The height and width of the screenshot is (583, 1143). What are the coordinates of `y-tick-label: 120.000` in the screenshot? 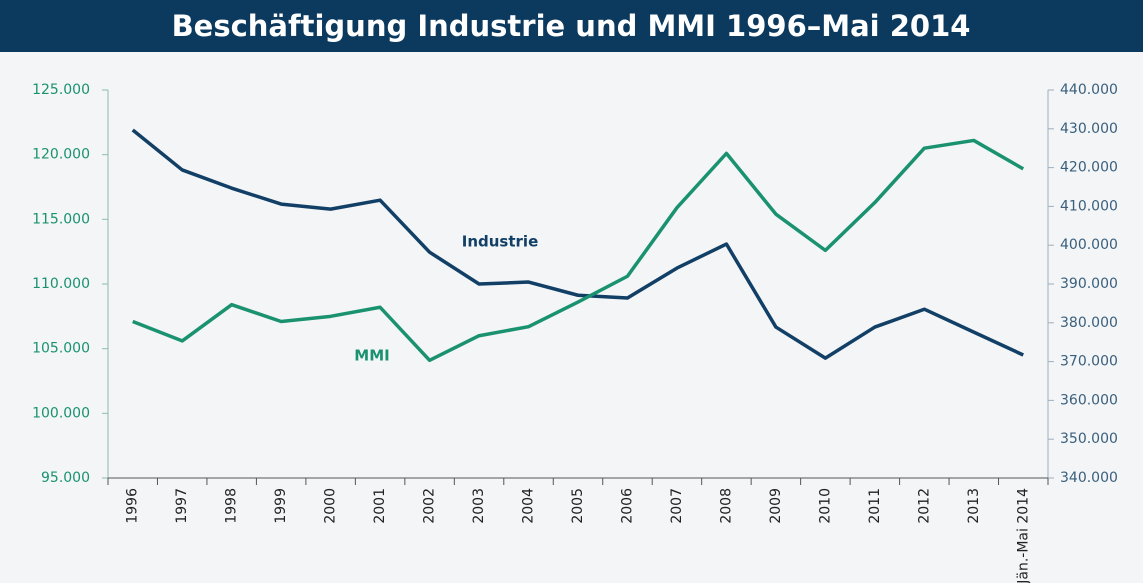 It's located at (61, 155).